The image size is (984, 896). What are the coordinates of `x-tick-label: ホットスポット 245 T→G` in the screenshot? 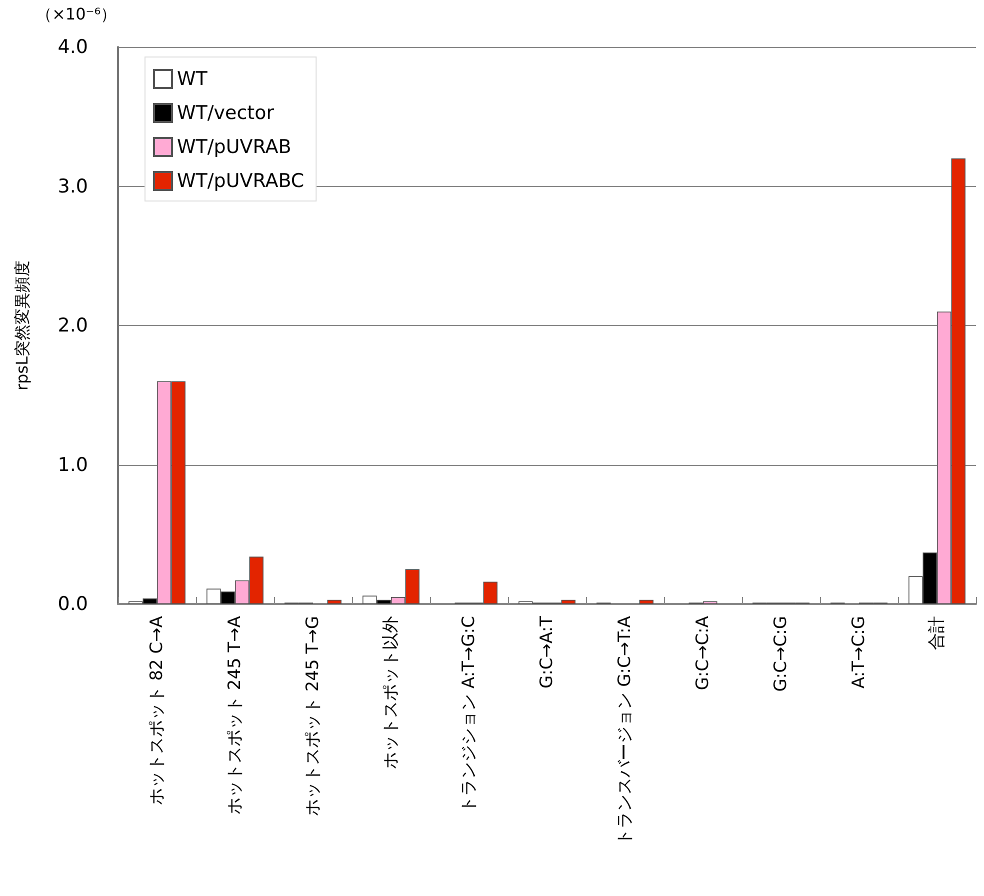 It's located at (313, 716).